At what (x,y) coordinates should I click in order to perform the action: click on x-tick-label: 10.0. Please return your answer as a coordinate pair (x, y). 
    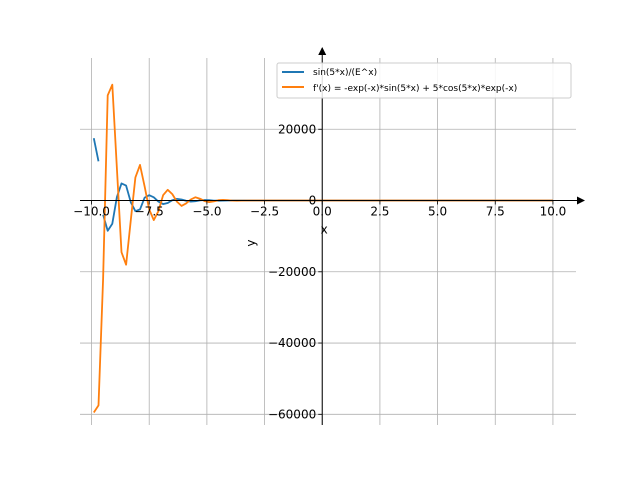
    Looking at the image, I should click on (553, 212).